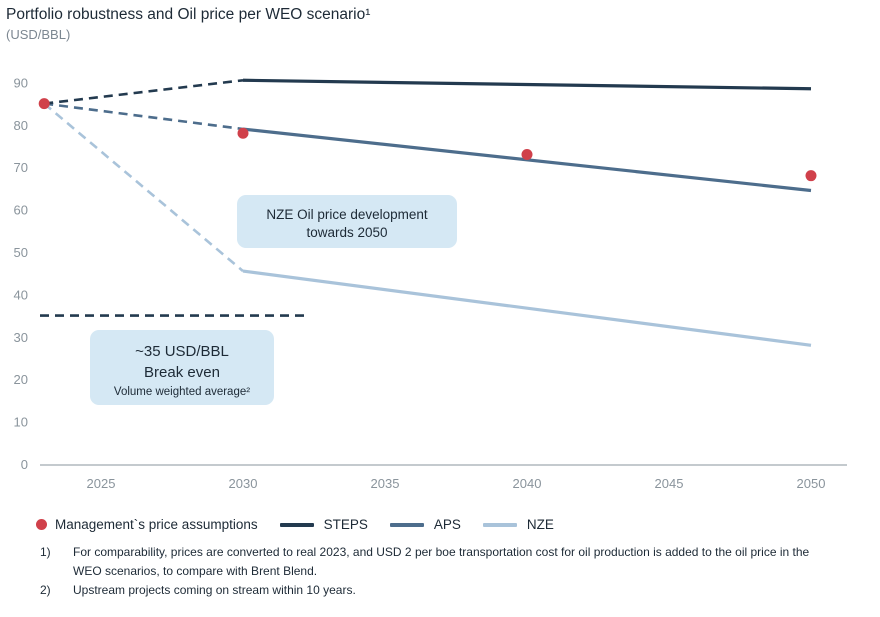 The height and width of the screenshot is (617, 880). I want to click on legend-item-steps: STEPS, so click(323, 524).